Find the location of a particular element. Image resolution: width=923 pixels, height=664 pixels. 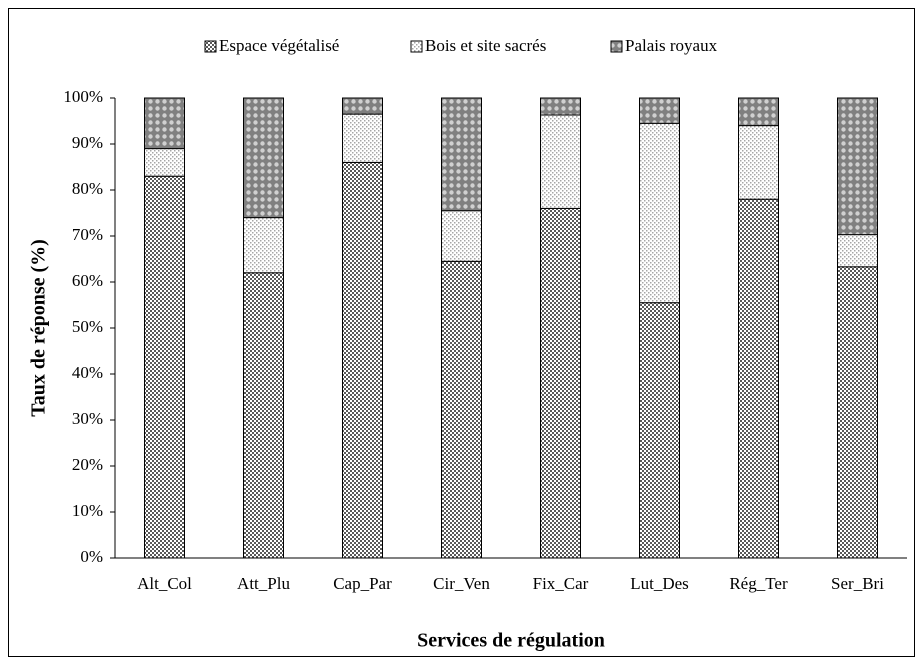

y-tick-label: 80% is located at coordinates (87, 188).